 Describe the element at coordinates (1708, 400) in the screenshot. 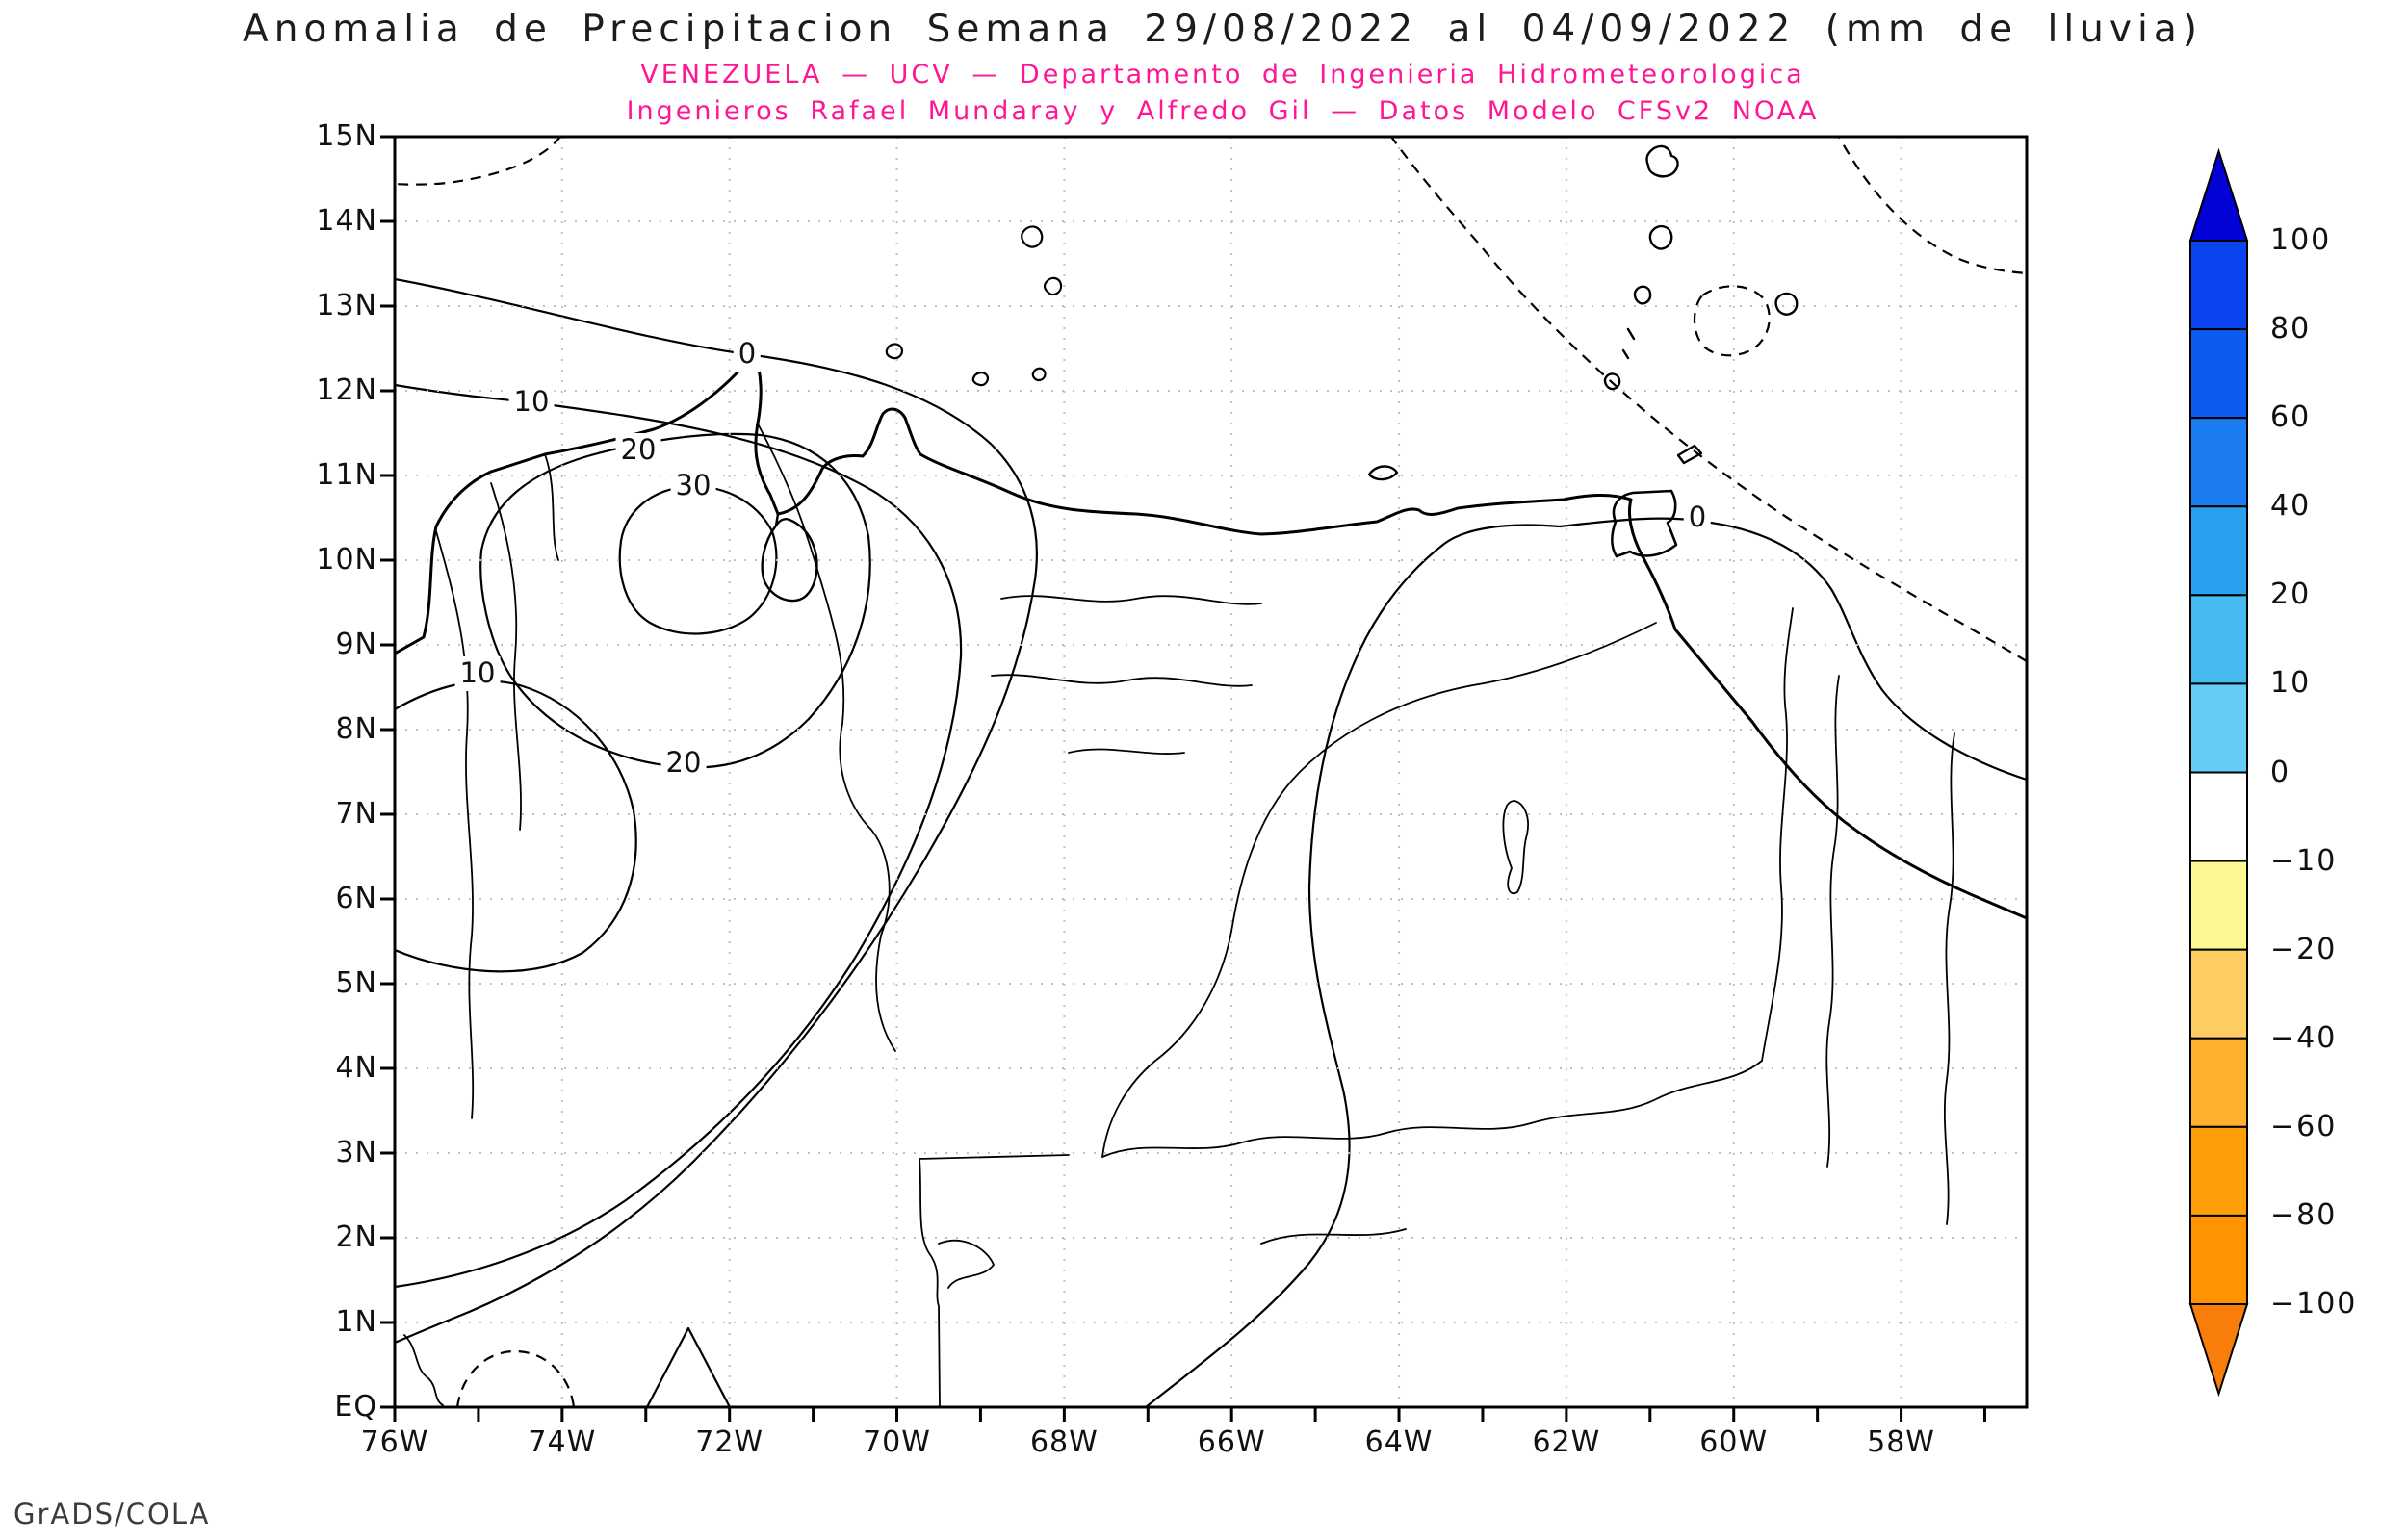

I see `fill-negative-band` at that location.